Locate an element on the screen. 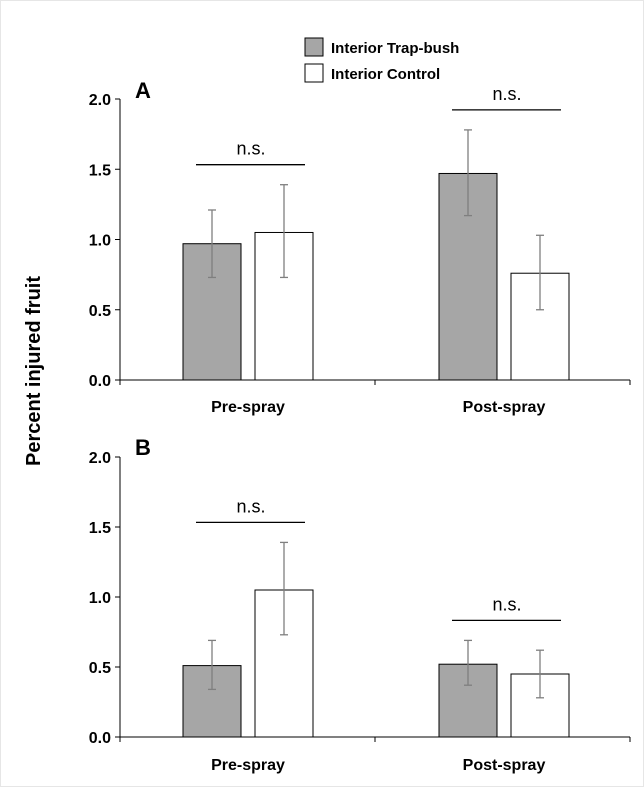  panel-label: A is located at coordinates (143, 90).